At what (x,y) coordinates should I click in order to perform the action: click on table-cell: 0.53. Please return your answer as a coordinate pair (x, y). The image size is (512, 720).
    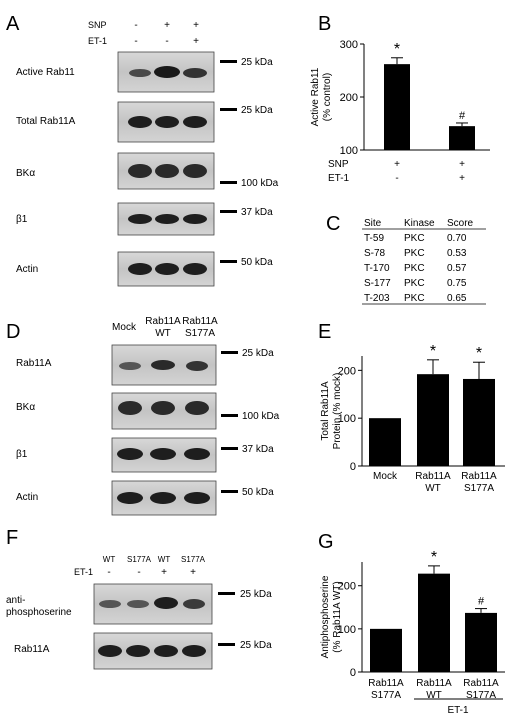
    Looking at the image, I should click on (457, 253).